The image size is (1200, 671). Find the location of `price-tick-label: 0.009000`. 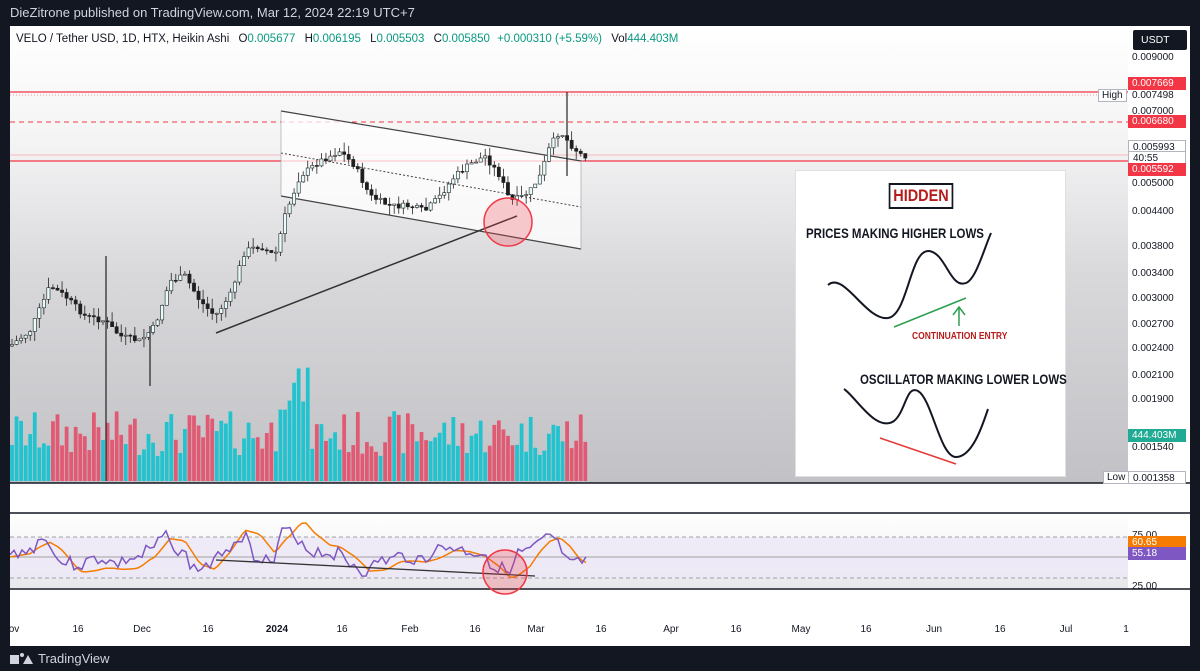

price-tick-label: 0.009000 is located at coordinates (1153, 57).